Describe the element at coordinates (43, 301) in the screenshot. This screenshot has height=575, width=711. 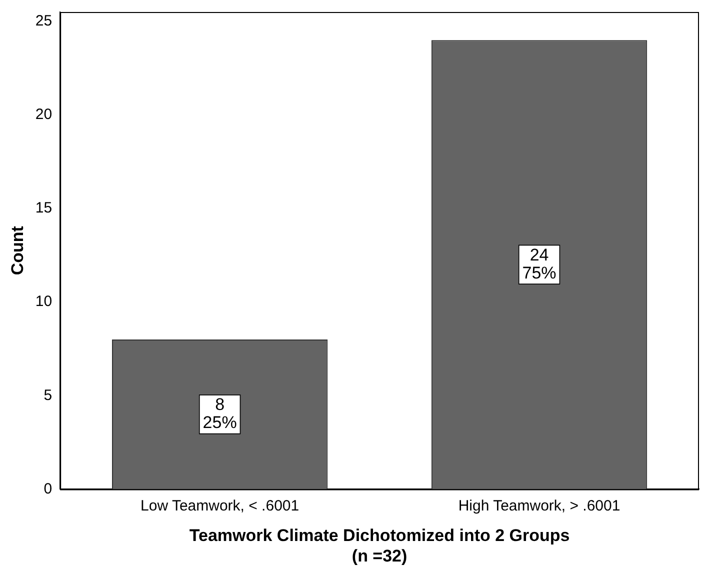
I see `y-tick-label: 10` at that location.